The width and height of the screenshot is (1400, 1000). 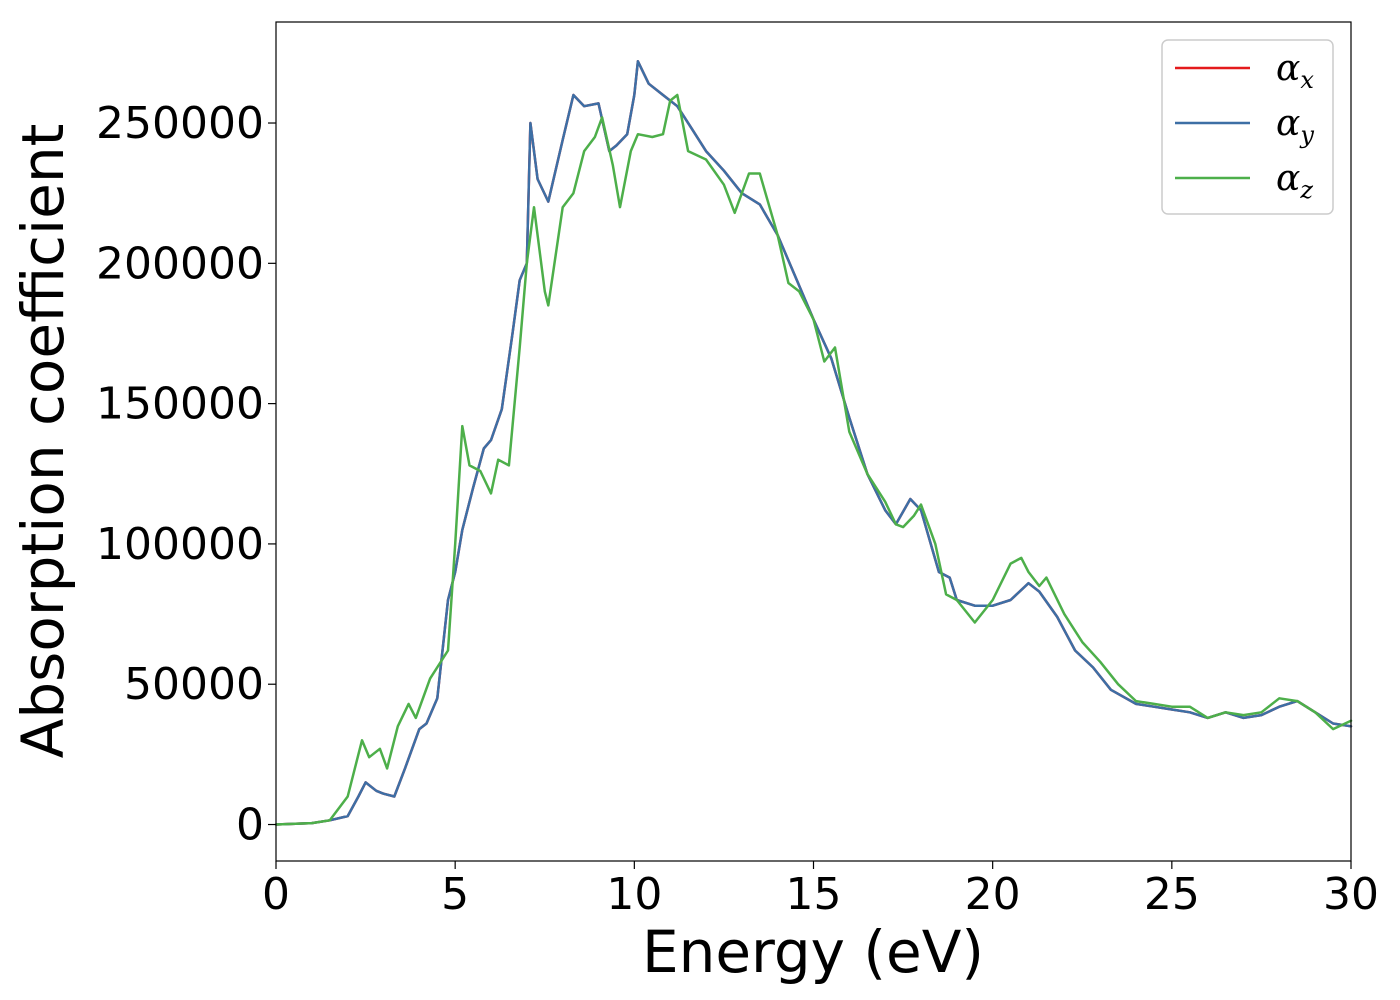 What do you see at coordinates (814, 894) in the screenshot?
I see `x-tick-label: 15` at bounding box center [814, 894].